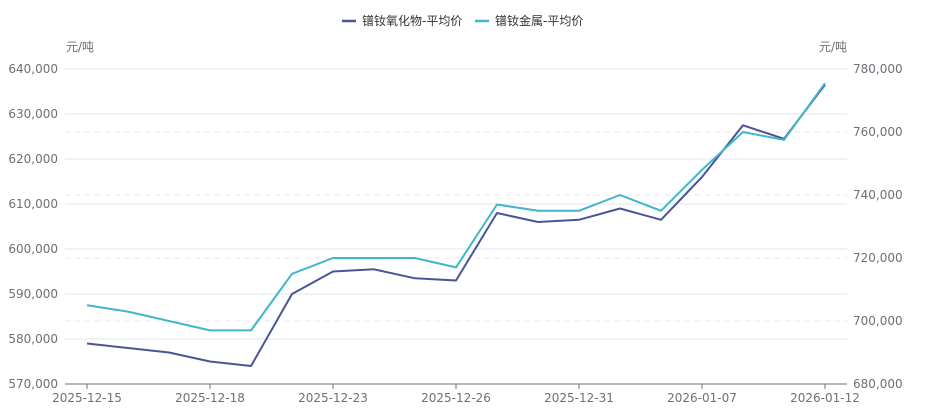  Describe the element at coordinates (878, 258) in the screenshot. I see `right-tick-label: 720,000` at that location.